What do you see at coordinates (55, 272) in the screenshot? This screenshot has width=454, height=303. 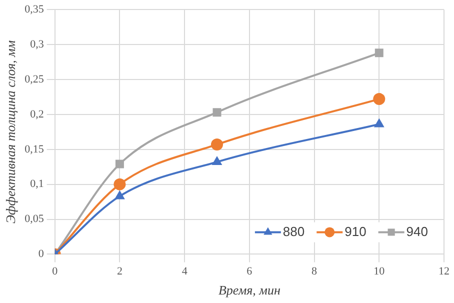 I see `x-tick-label: 0` at bounding box center [55, 272].